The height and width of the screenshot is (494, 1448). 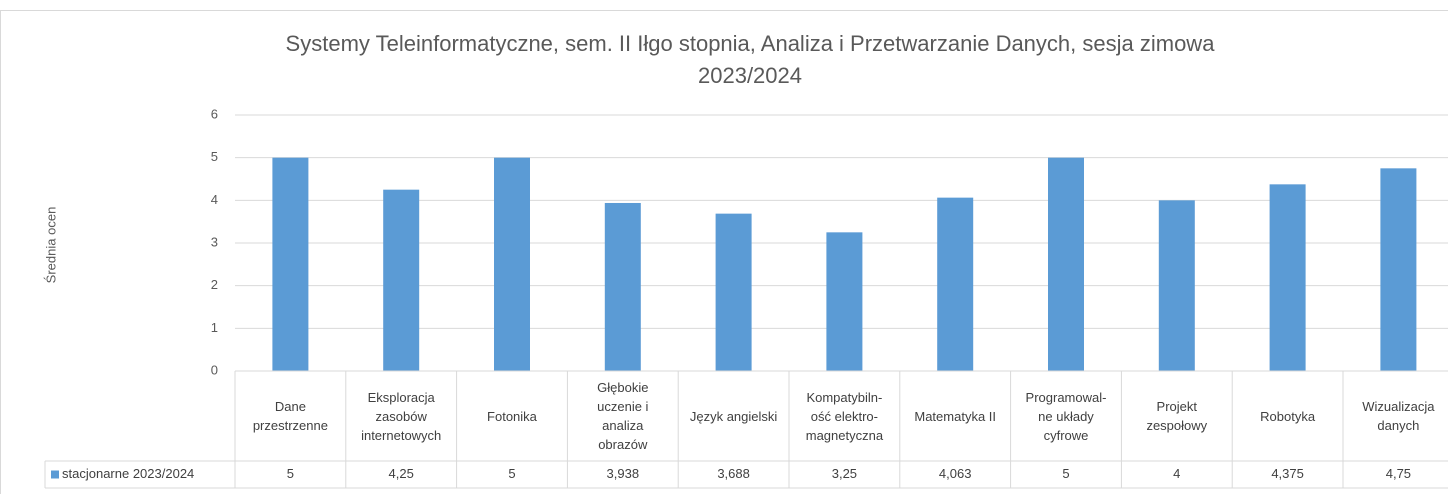 What do you see at coordinates (844, 416) in the screenshot?
I see `x-tick-label: Kompatybiln- ość elektro- magnetyczna` at bounding box center [844, 416].